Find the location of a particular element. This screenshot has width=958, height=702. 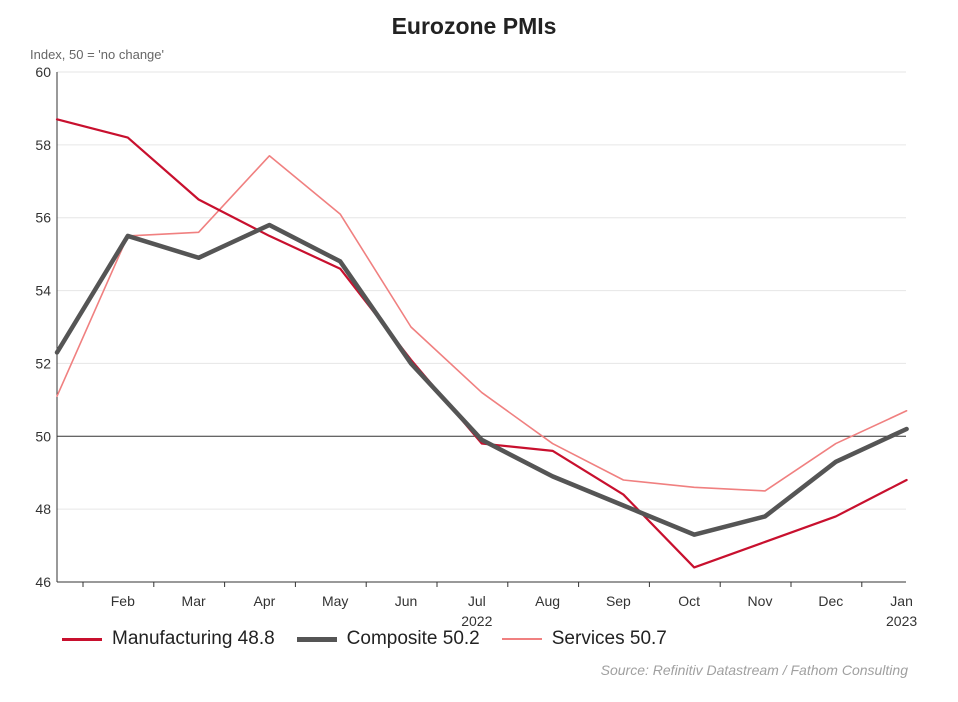

x-tick-label: May is located at coordinates (335, 601).